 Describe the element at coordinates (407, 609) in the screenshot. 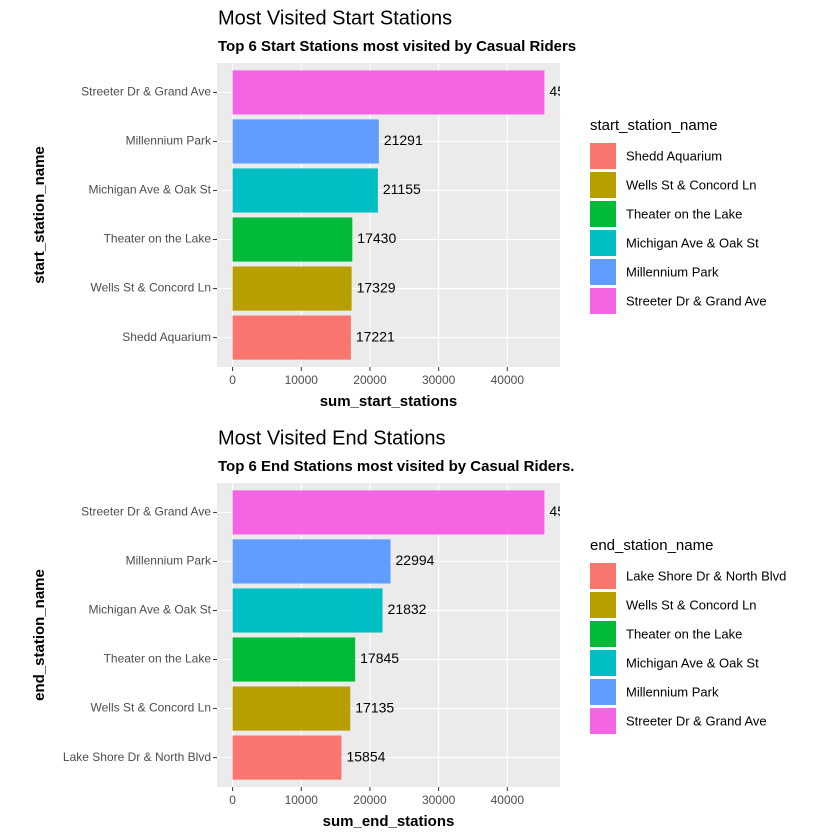

I see `data-label: 21832` at that location.